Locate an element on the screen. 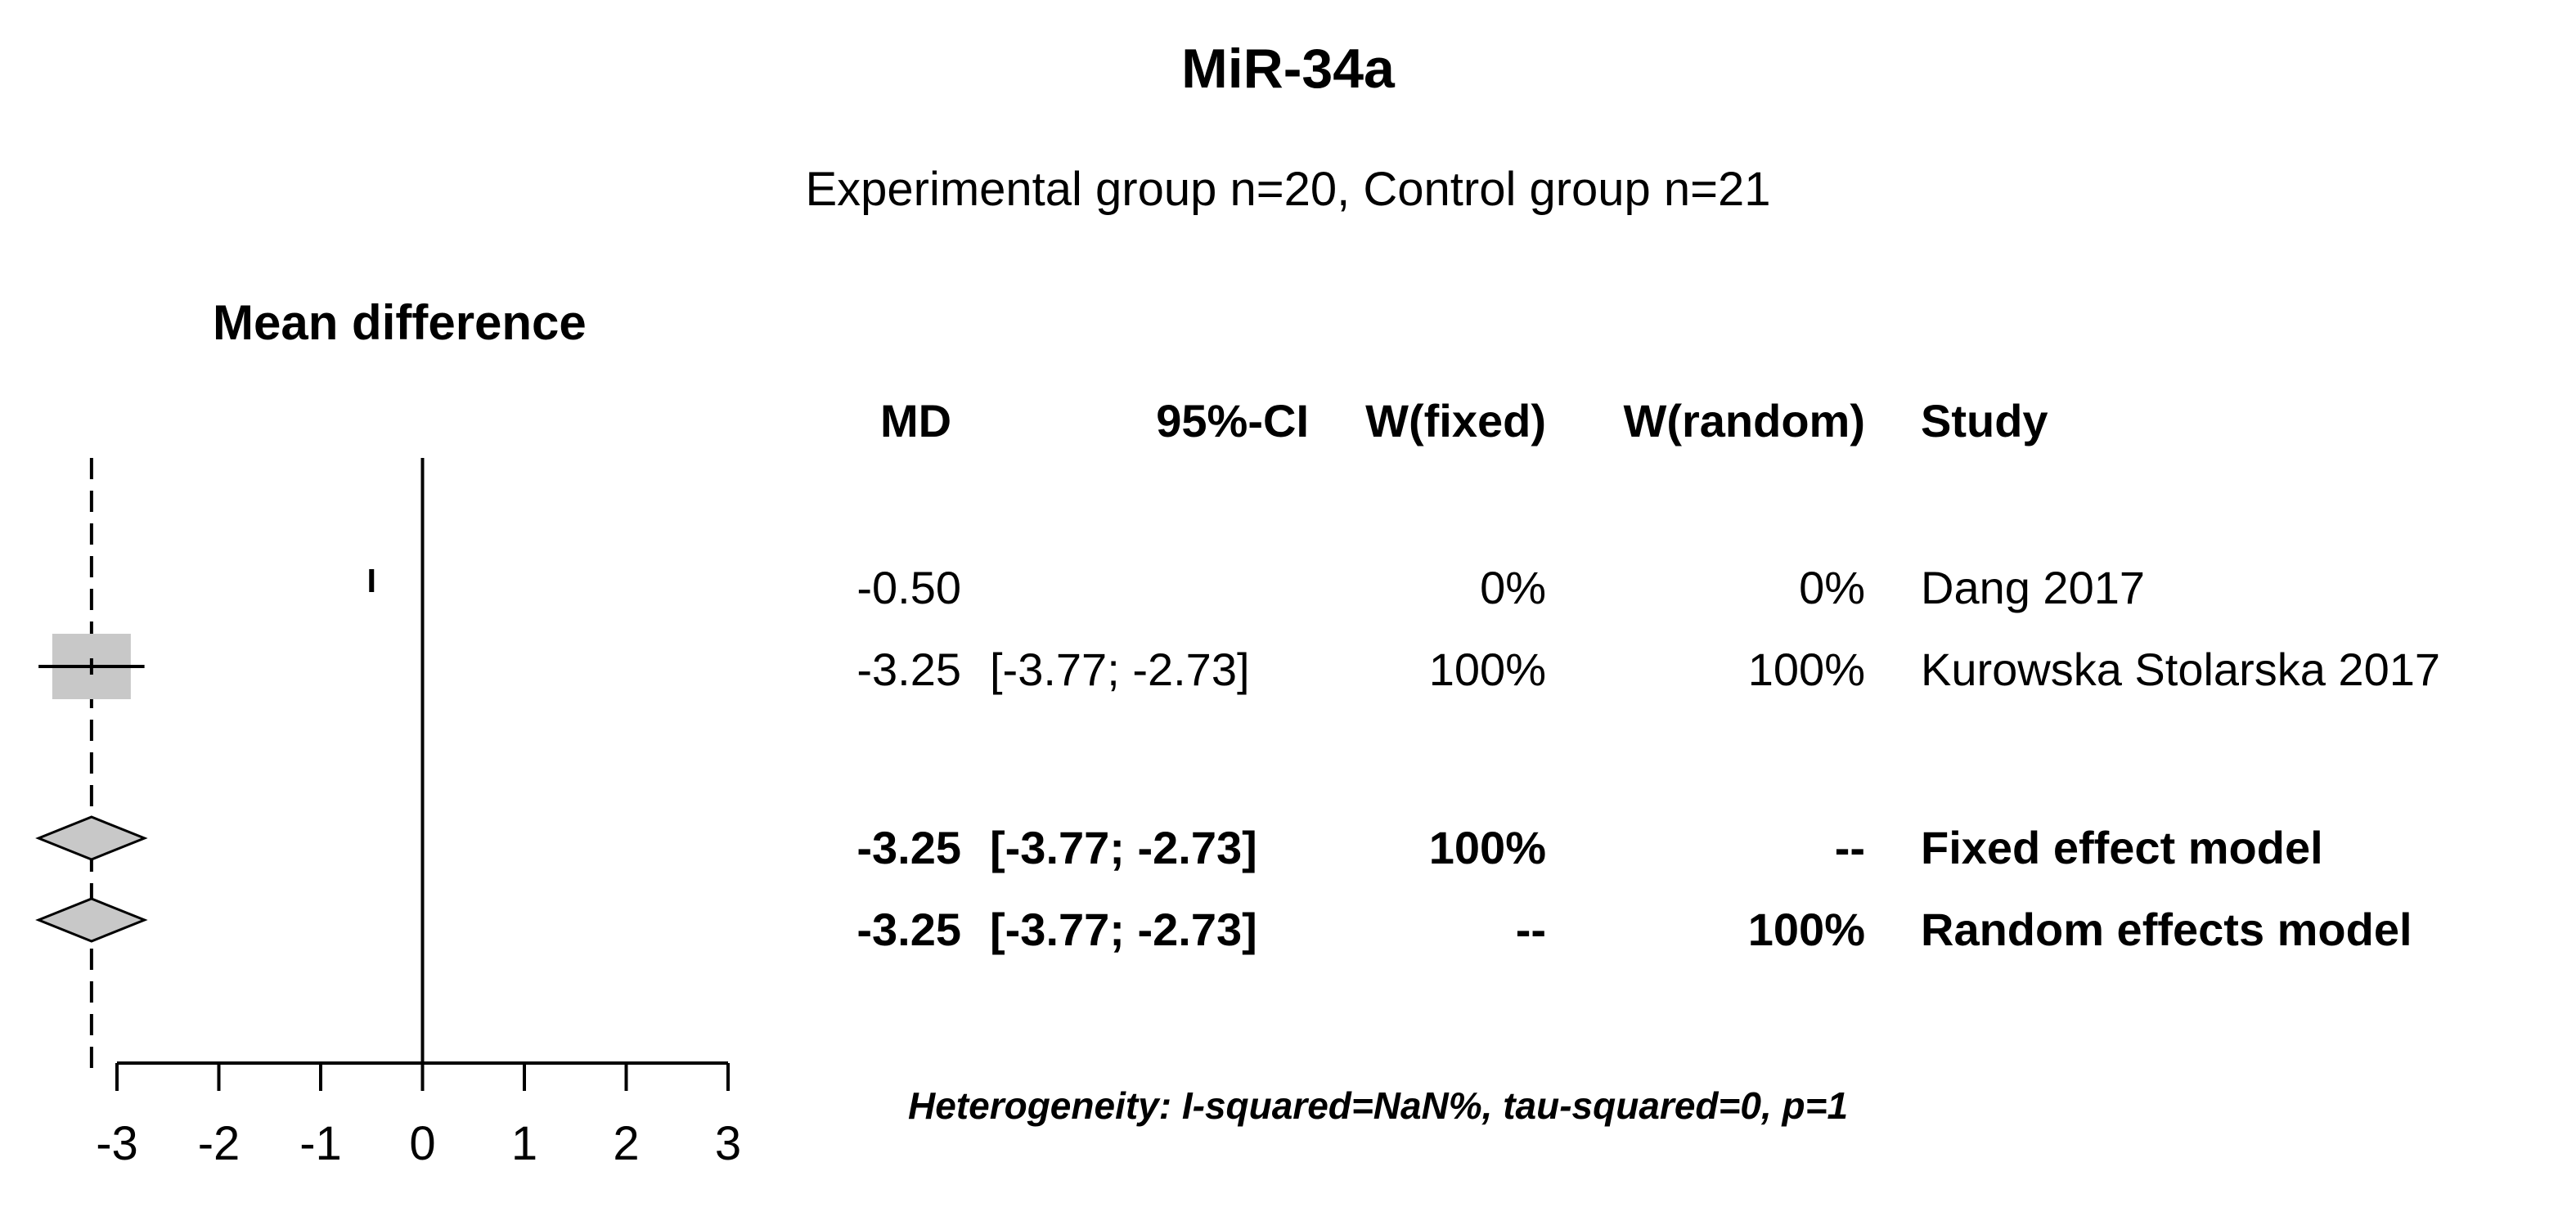 Image resolution: width=2576 pixels, height=1207 pixels. study-md: -3.25 is located at coordinates (909, 670).